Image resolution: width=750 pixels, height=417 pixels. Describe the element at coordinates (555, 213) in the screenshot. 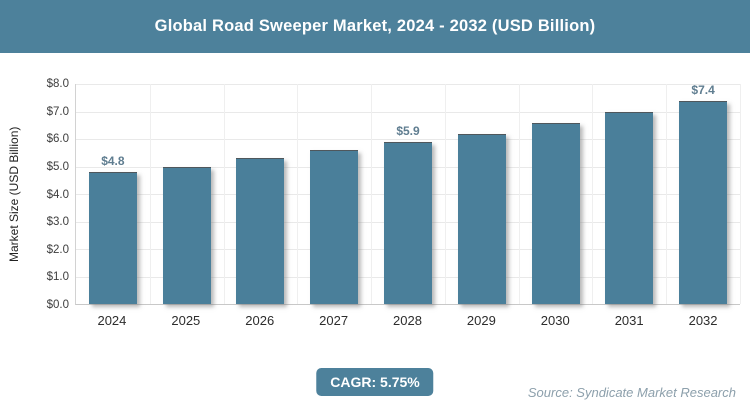

I see `bar-2030` at that location.